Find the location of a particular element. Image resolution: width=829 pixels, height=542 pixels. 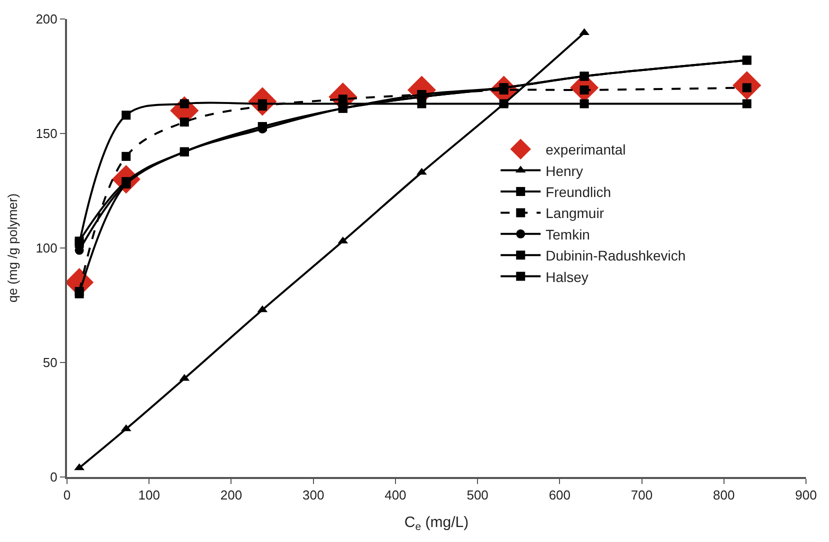

y-tick-label: 0 is located at coordinates (54, 477).